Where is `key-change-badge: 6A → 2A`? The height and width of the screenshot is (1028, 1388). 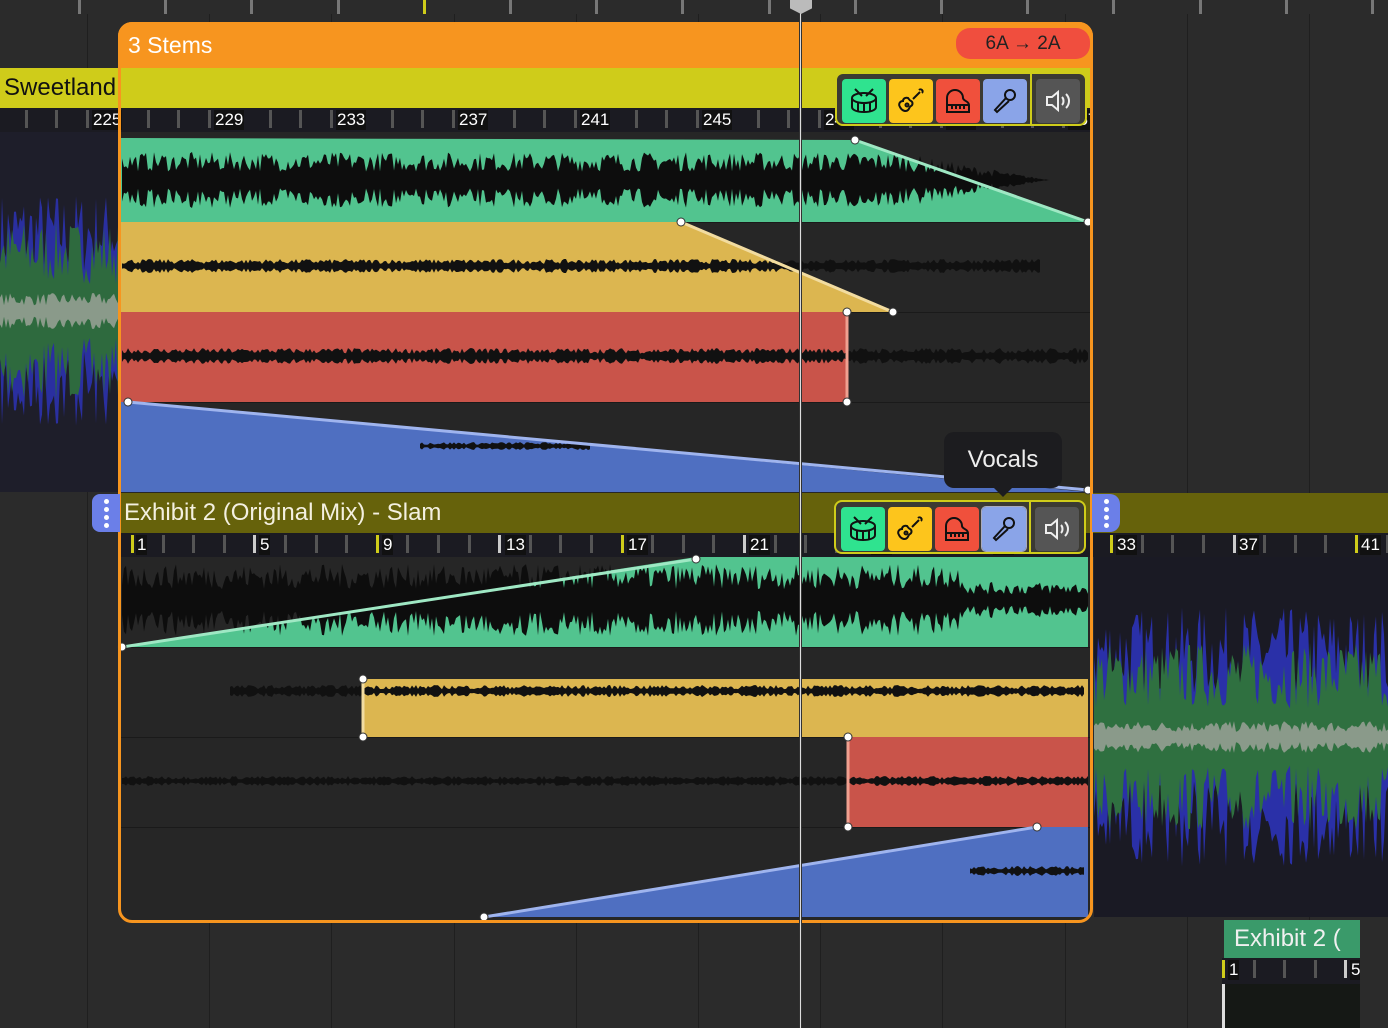 key-change-badge: 6A → 2A is located at coordinates (1023, 43).